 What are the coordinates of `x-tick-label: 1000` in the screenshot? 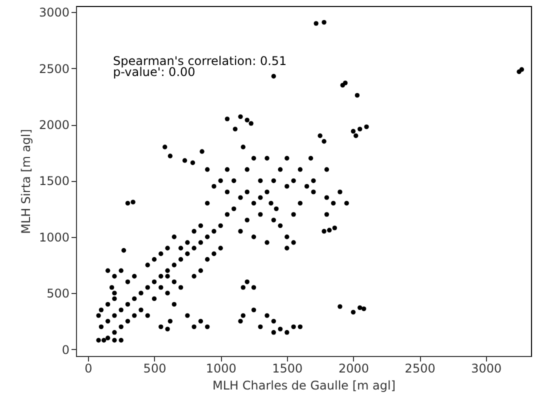 It's located at (221, 369).